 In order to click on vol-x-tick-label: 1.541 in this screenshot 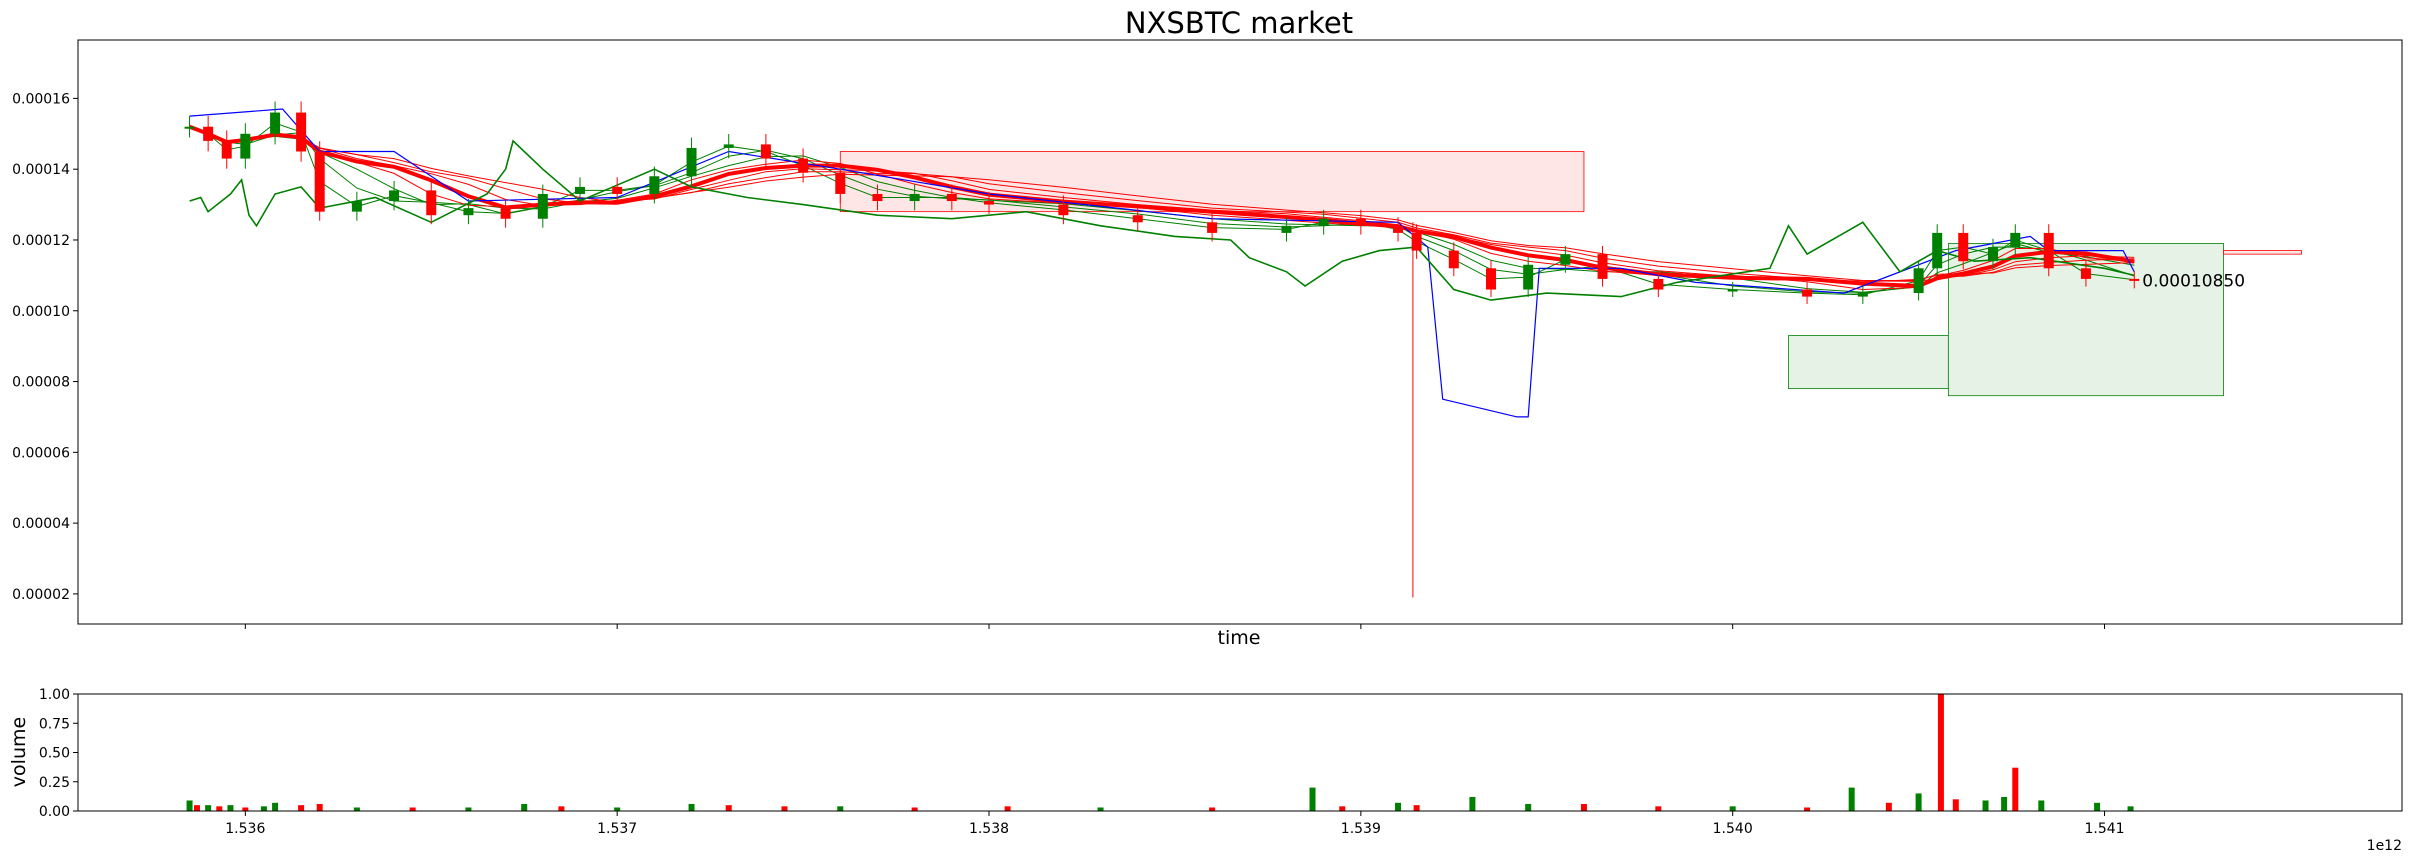, I will do `click(2104, 829)`.